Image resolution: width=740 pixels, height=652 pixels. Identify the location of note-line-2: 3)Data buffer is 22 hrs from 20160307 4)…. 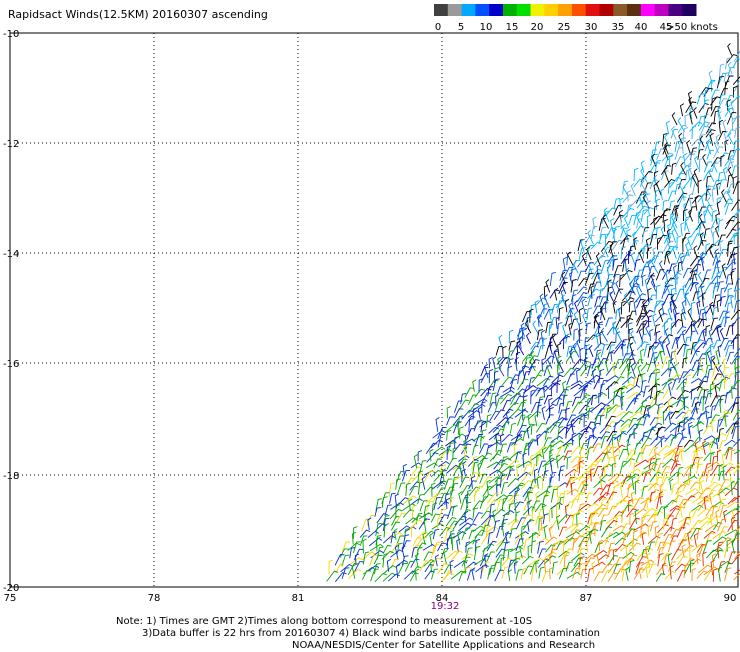
(371, 634).